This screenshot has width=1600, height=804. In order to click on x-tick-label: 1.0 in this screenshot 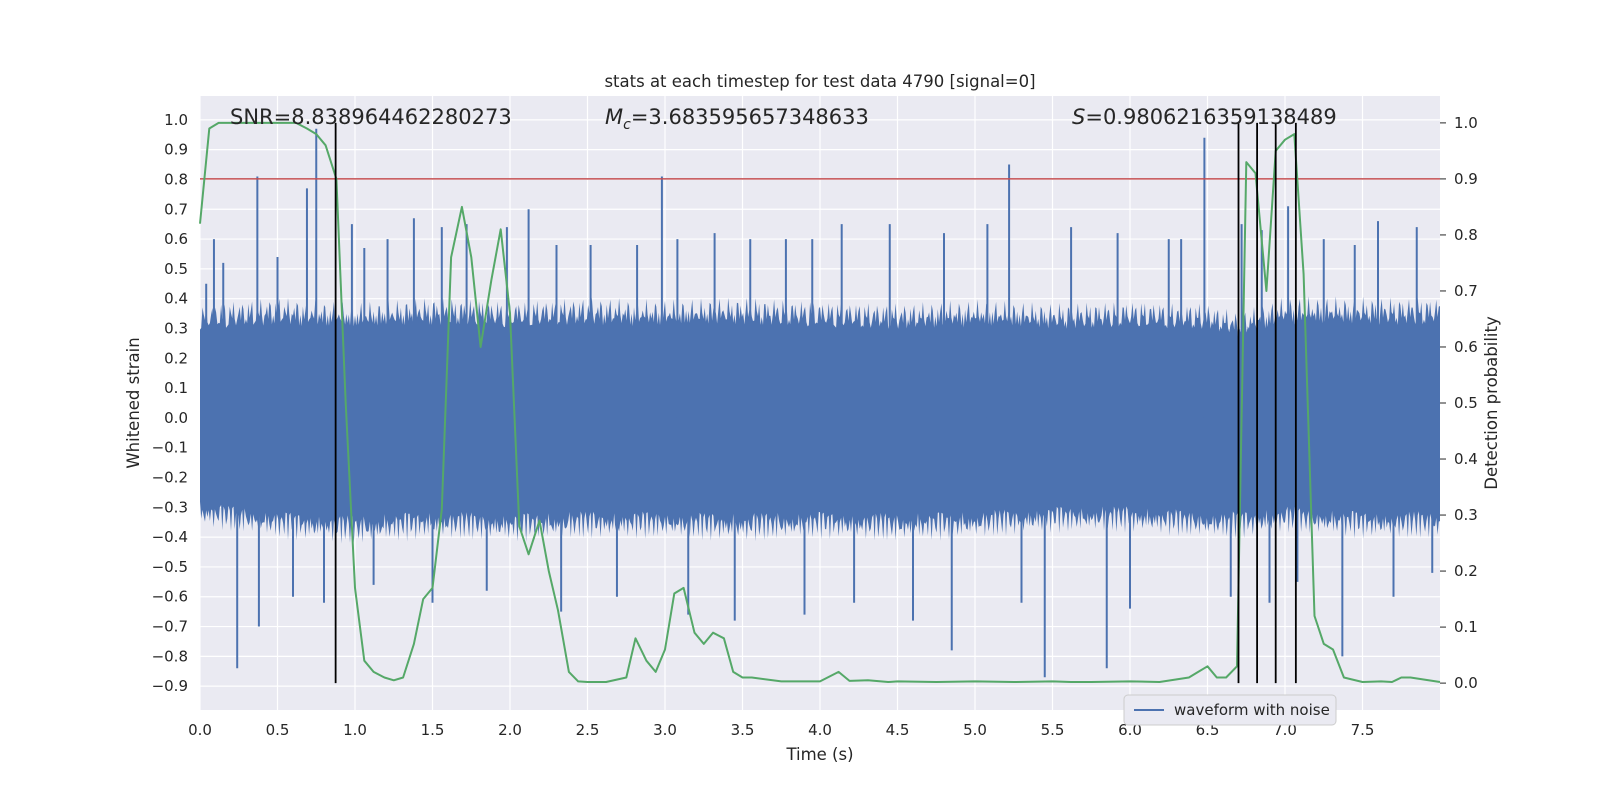, I will do `click(355, 730)`.